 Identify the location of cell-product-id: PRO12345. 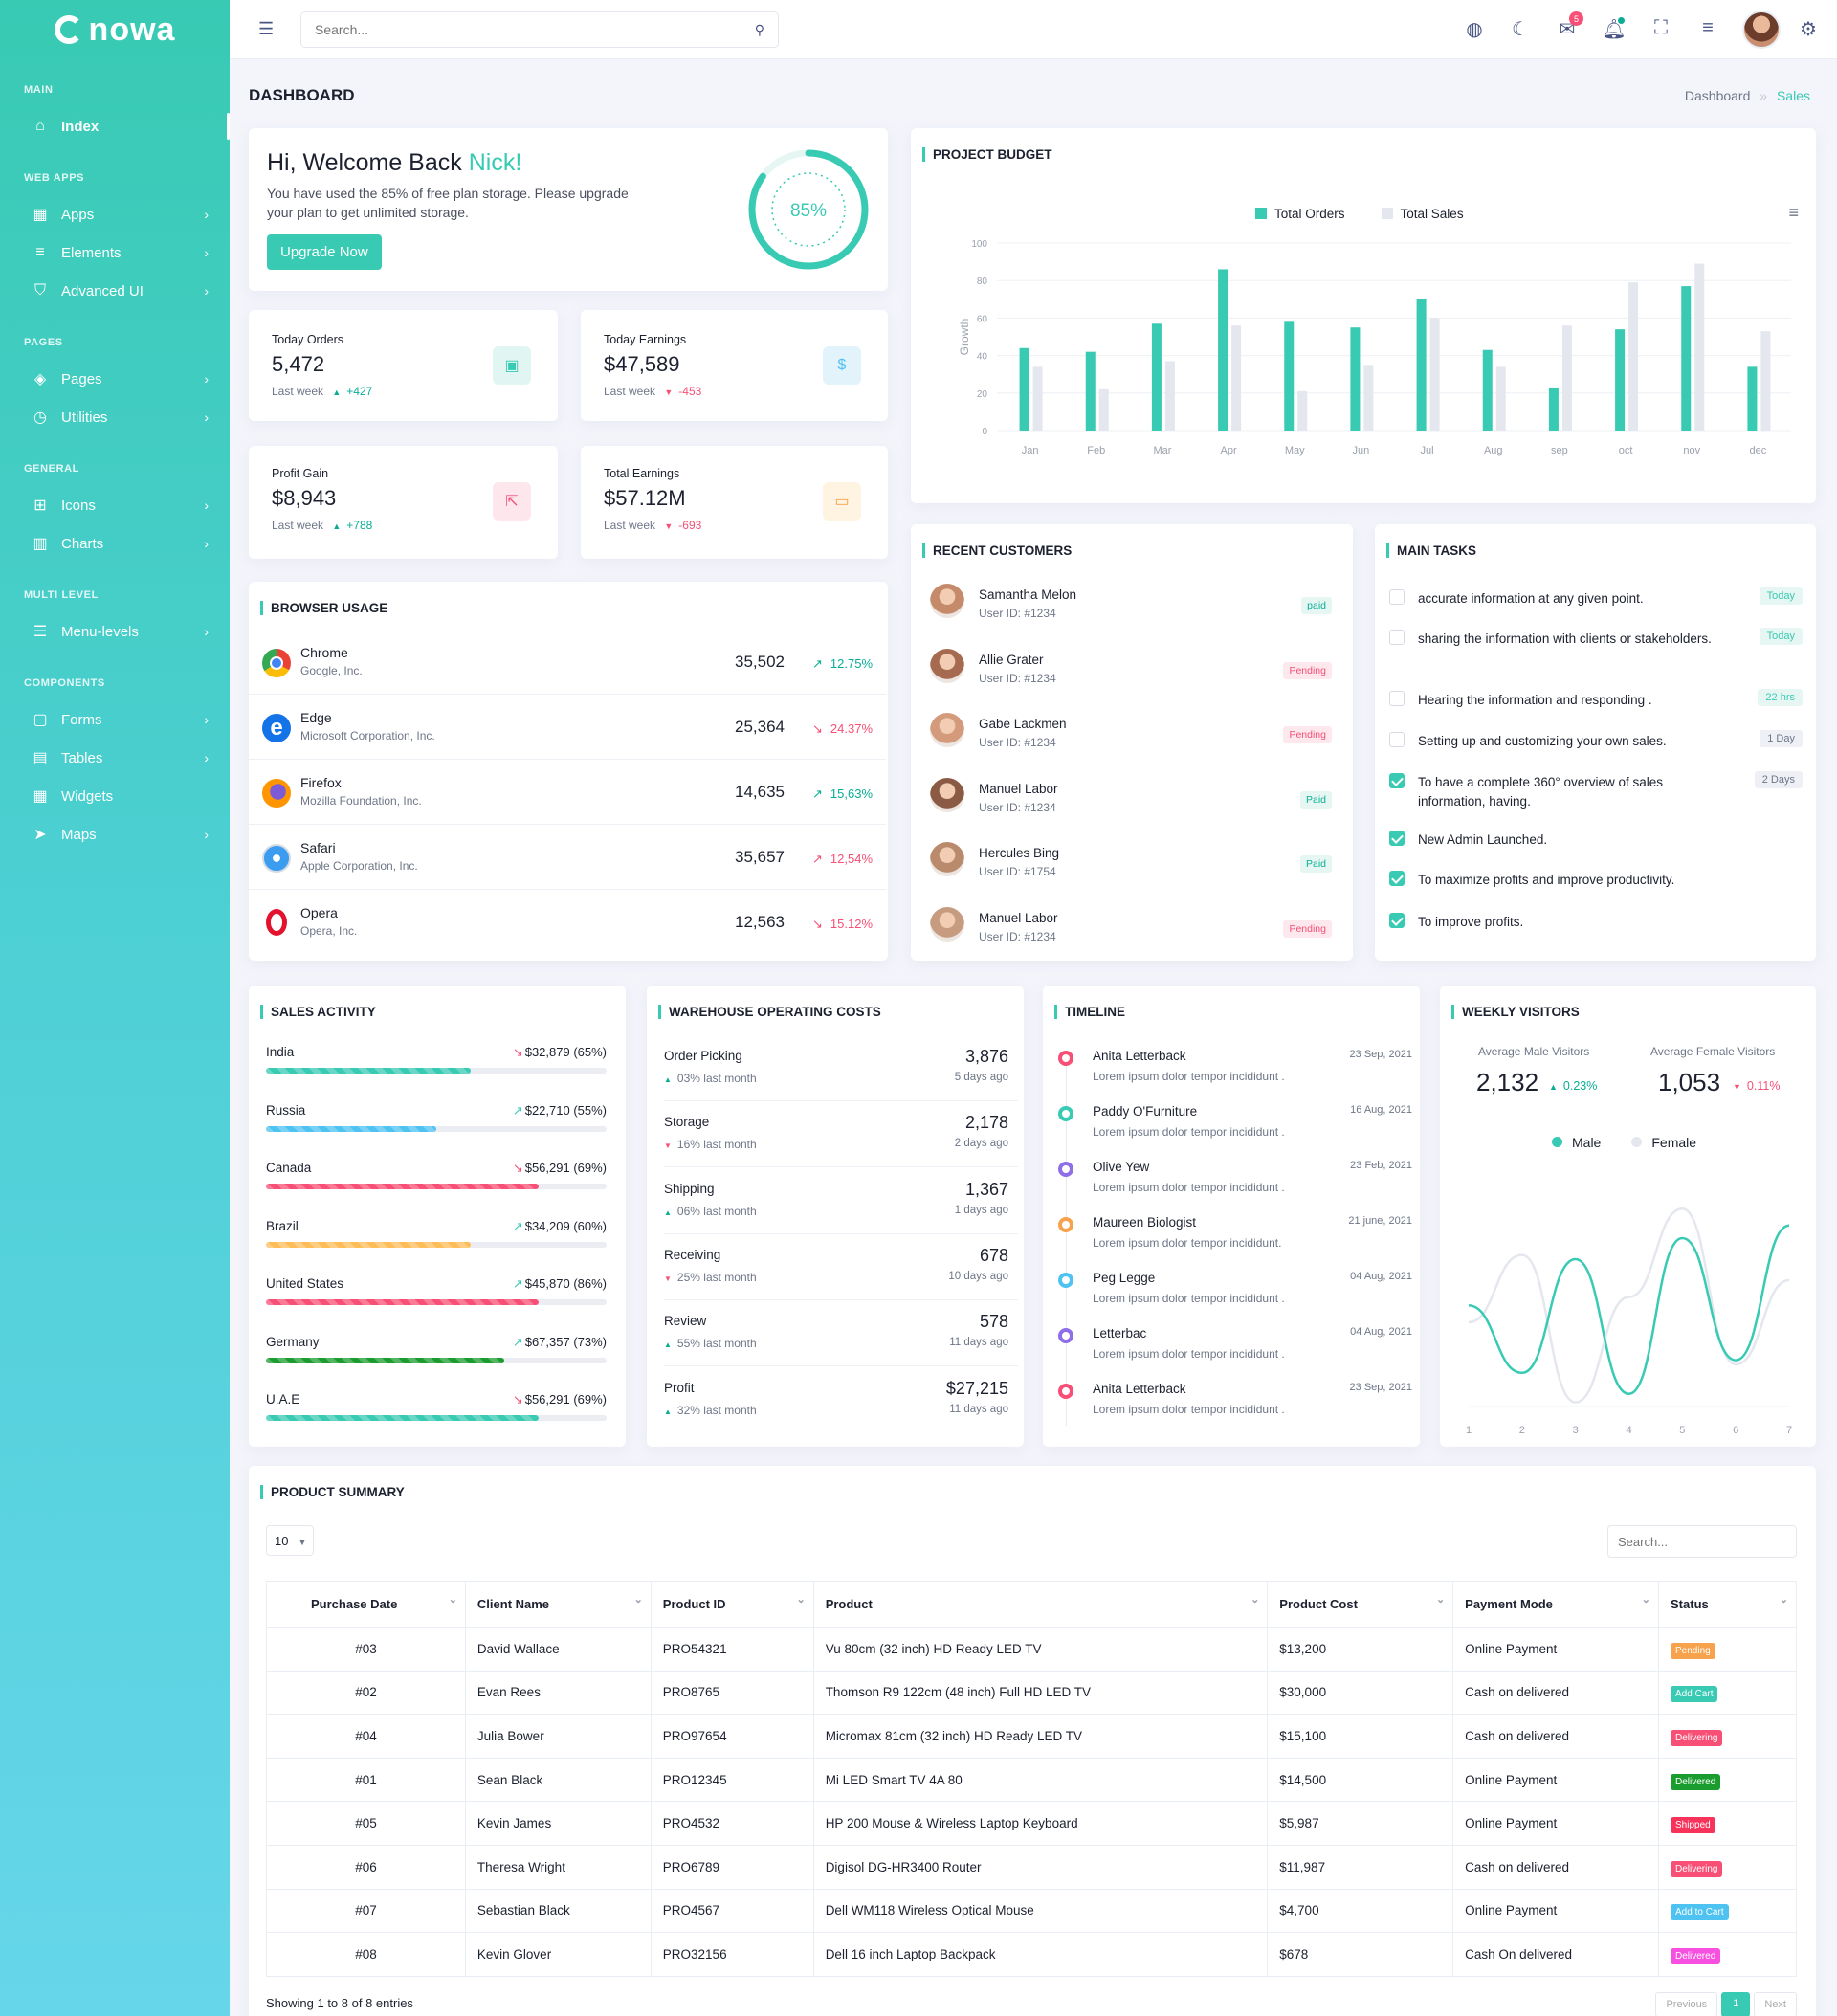
(732, 1780).